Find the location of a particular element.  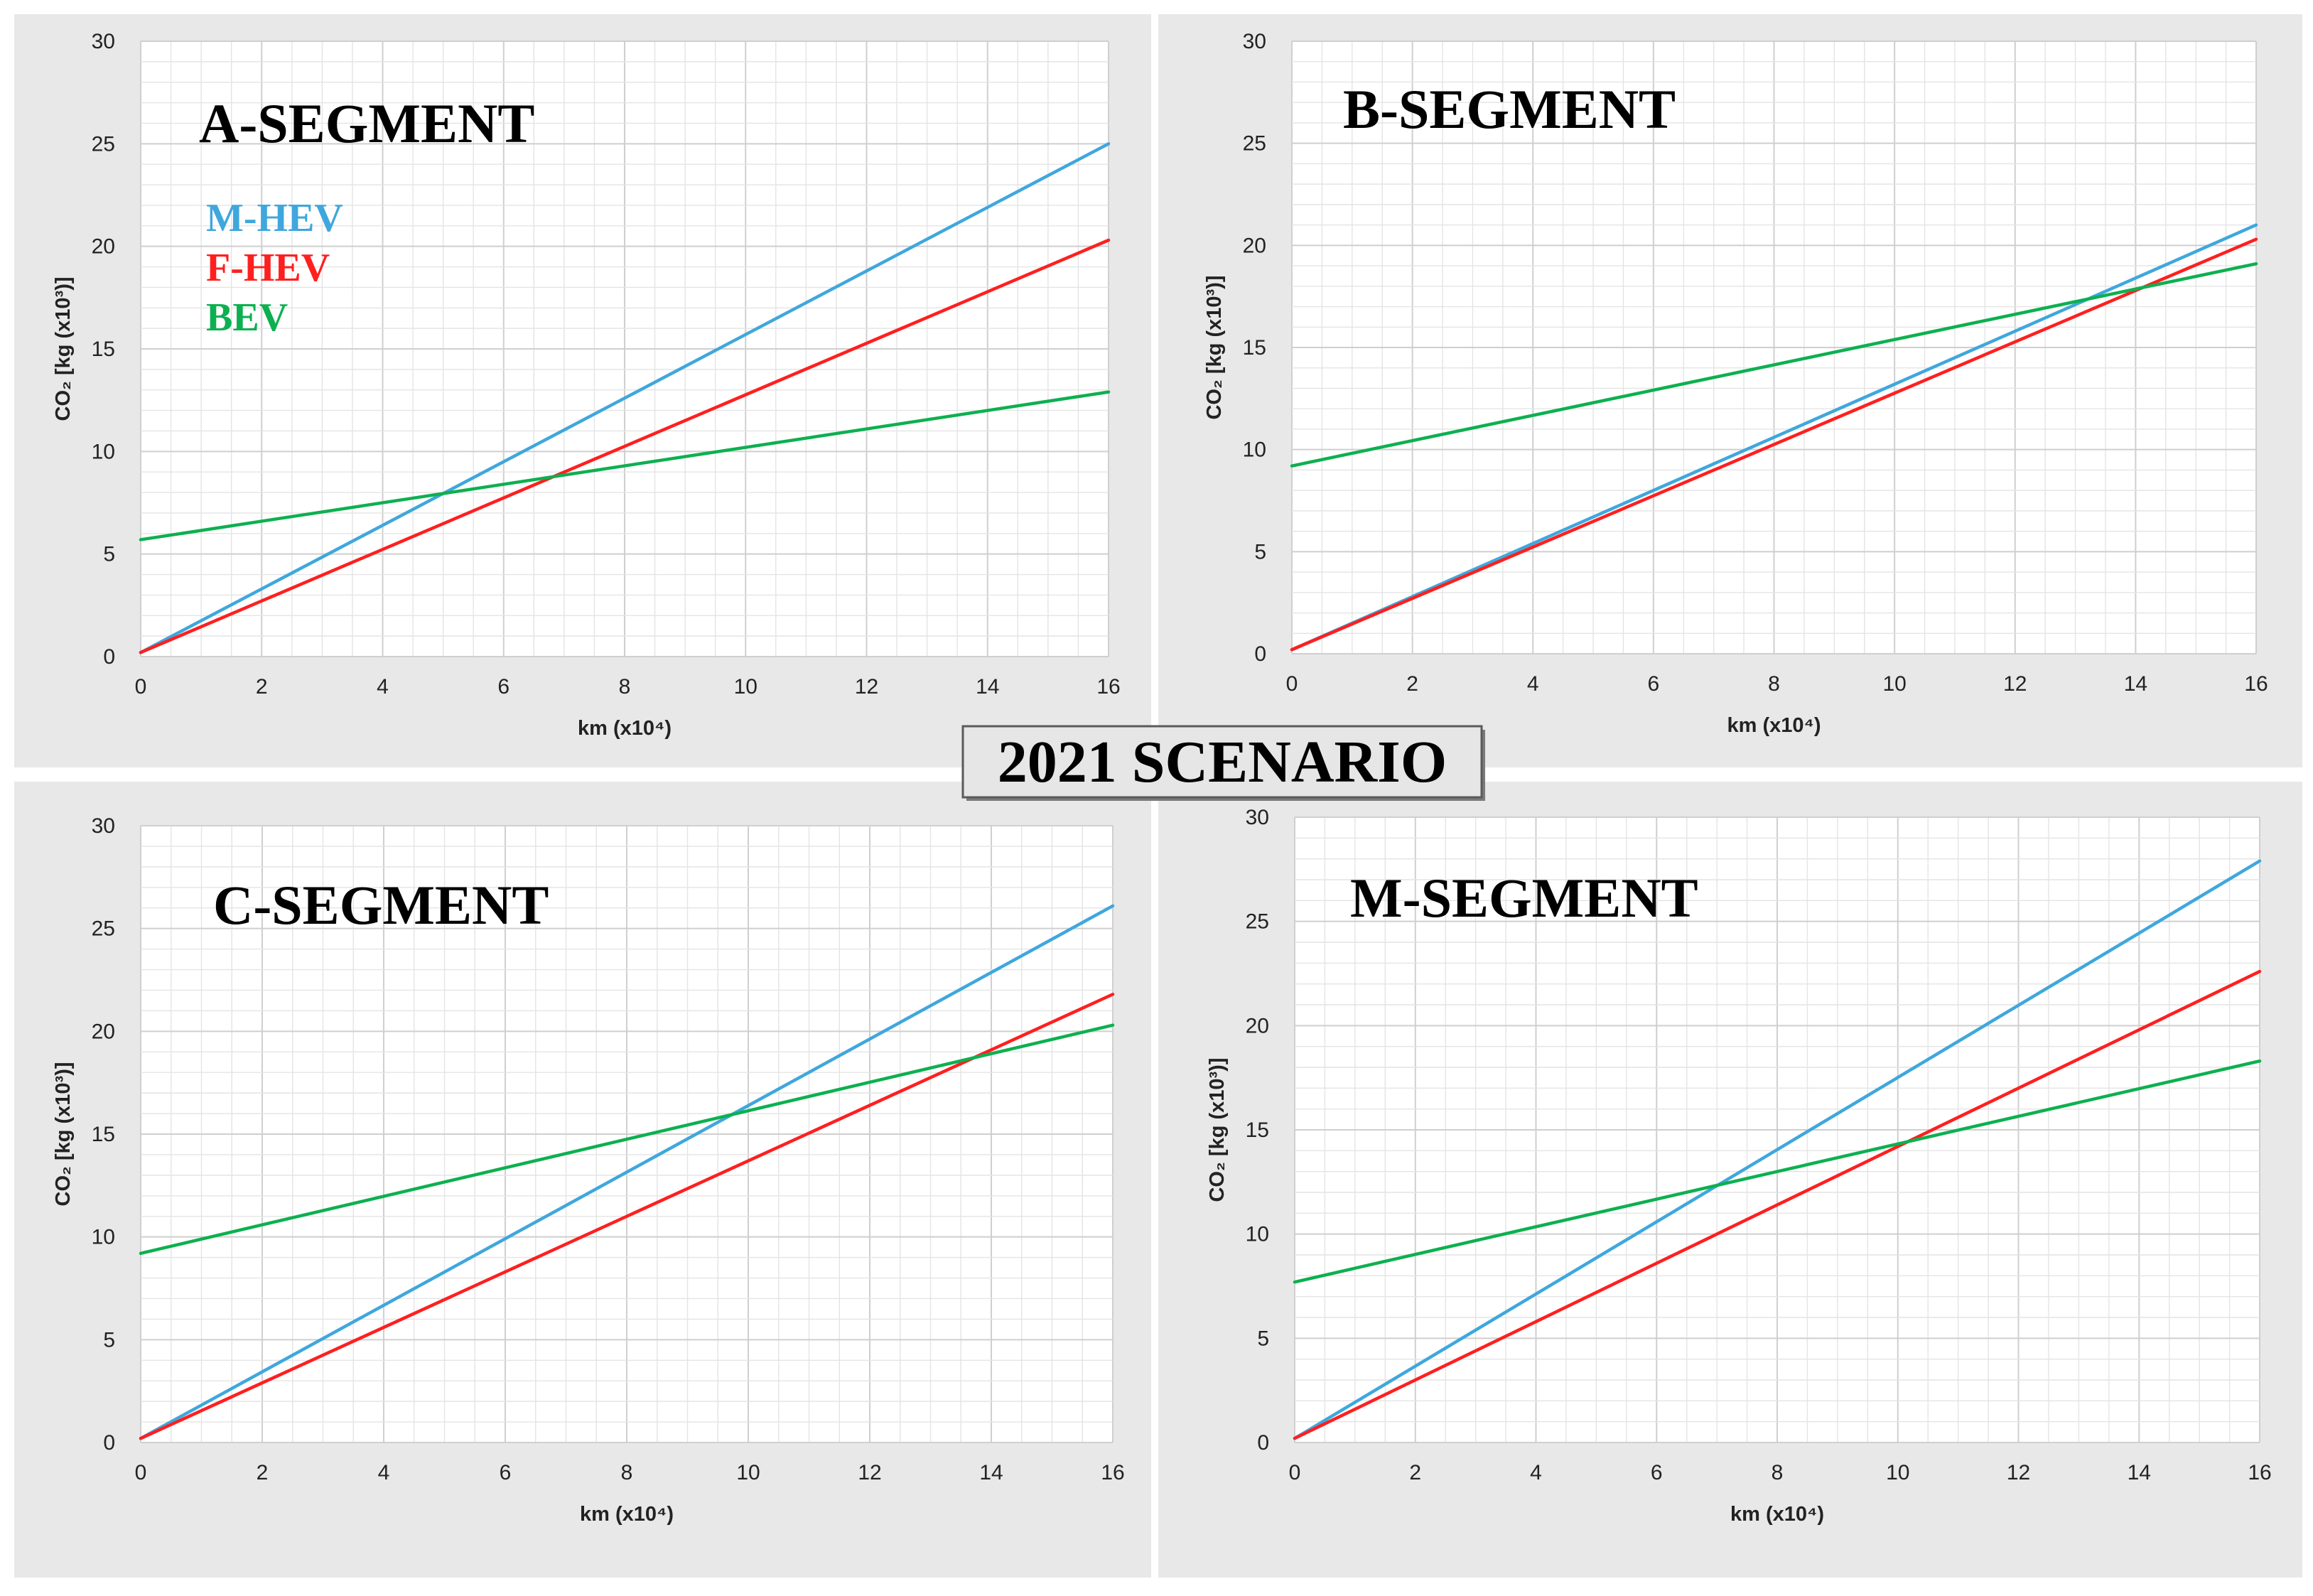

banner-title: 2021 SCENARIO is located at coordinates (1223, 762).